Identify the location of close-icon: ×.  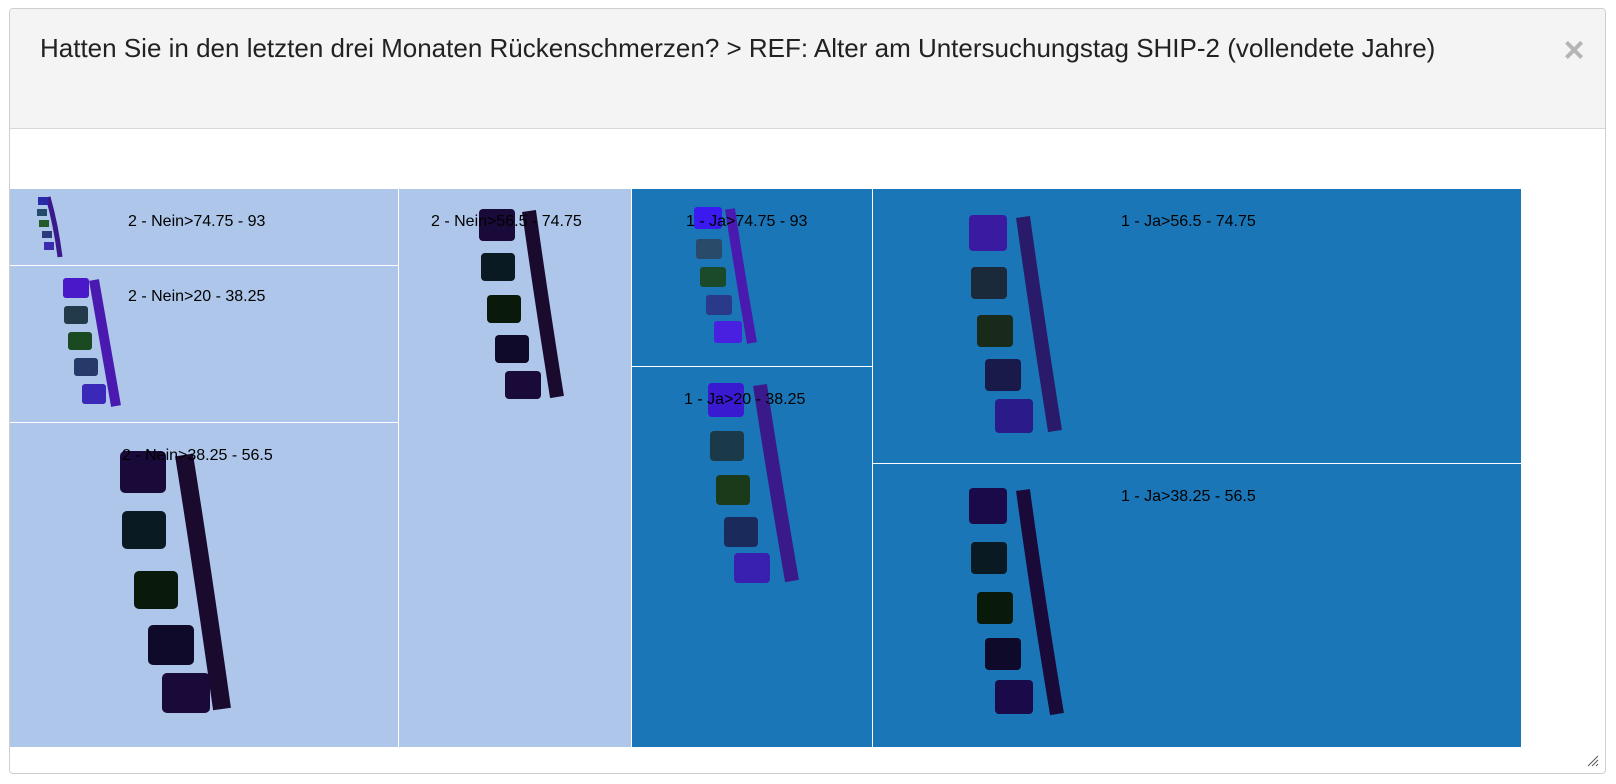
(1574, 49).